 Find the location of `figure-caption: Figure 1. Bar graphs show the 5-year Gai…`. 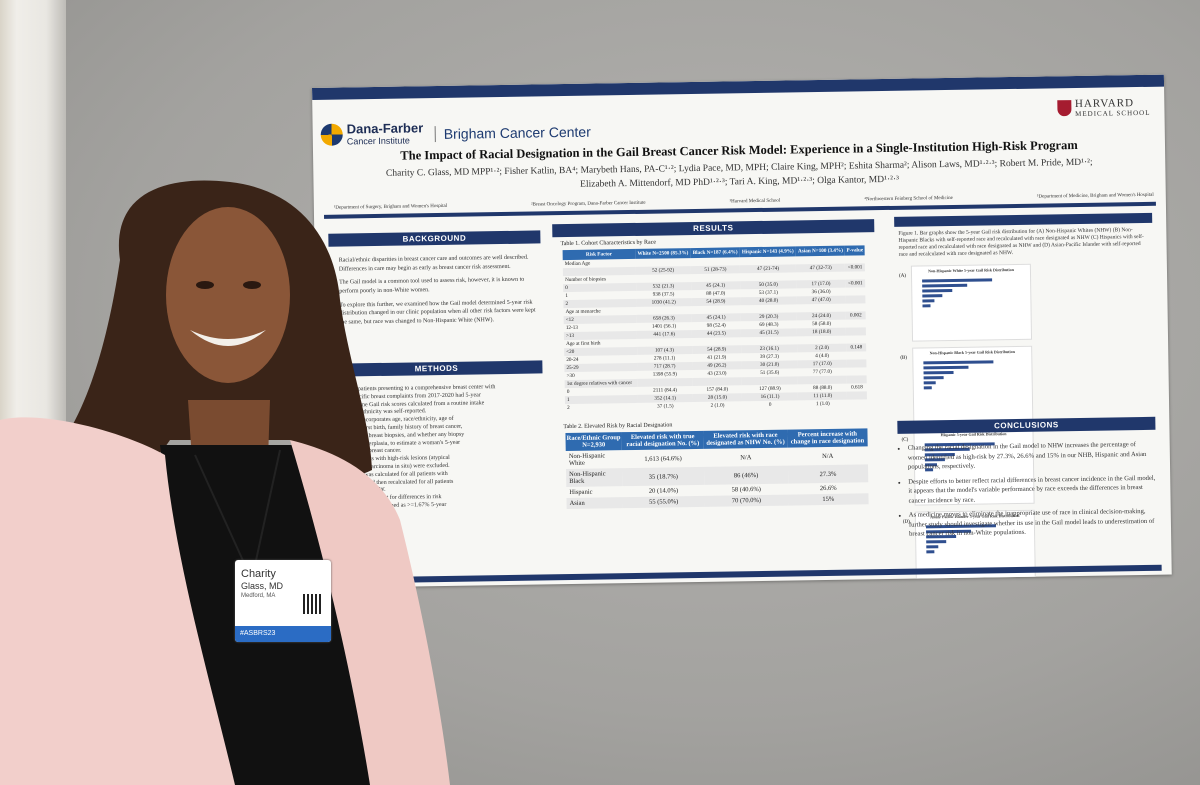

figure-caption: Figure 1. Bar graphs show the 5-year Gai… is located at coordinates (1021, 243).